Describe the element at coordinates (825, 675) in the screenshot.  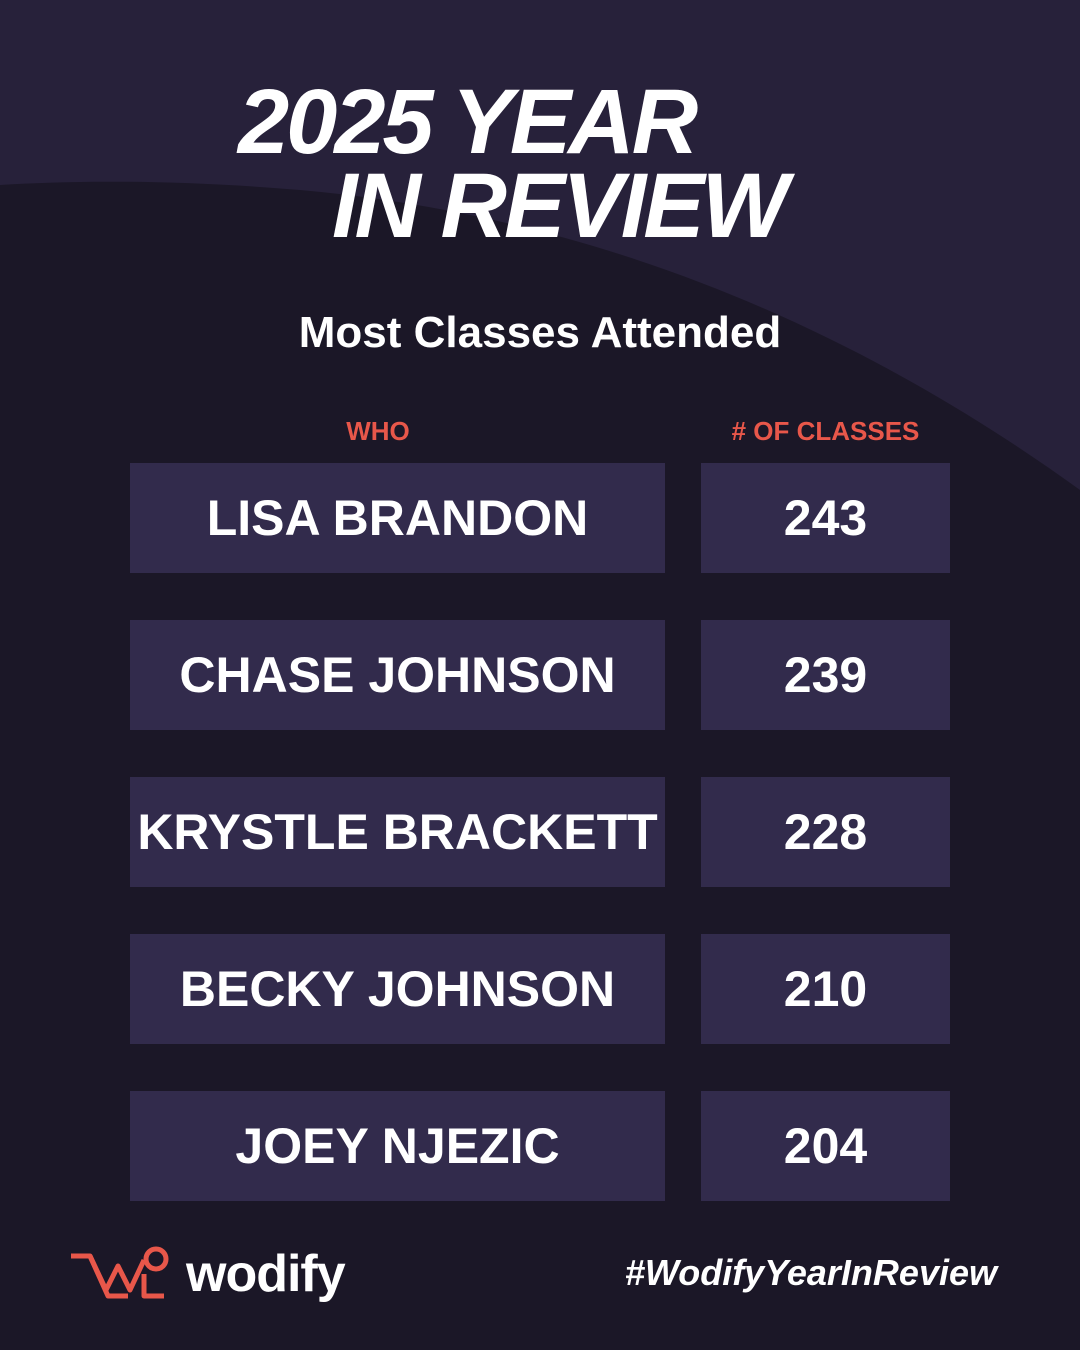
I see `class-count: 239` at that location.